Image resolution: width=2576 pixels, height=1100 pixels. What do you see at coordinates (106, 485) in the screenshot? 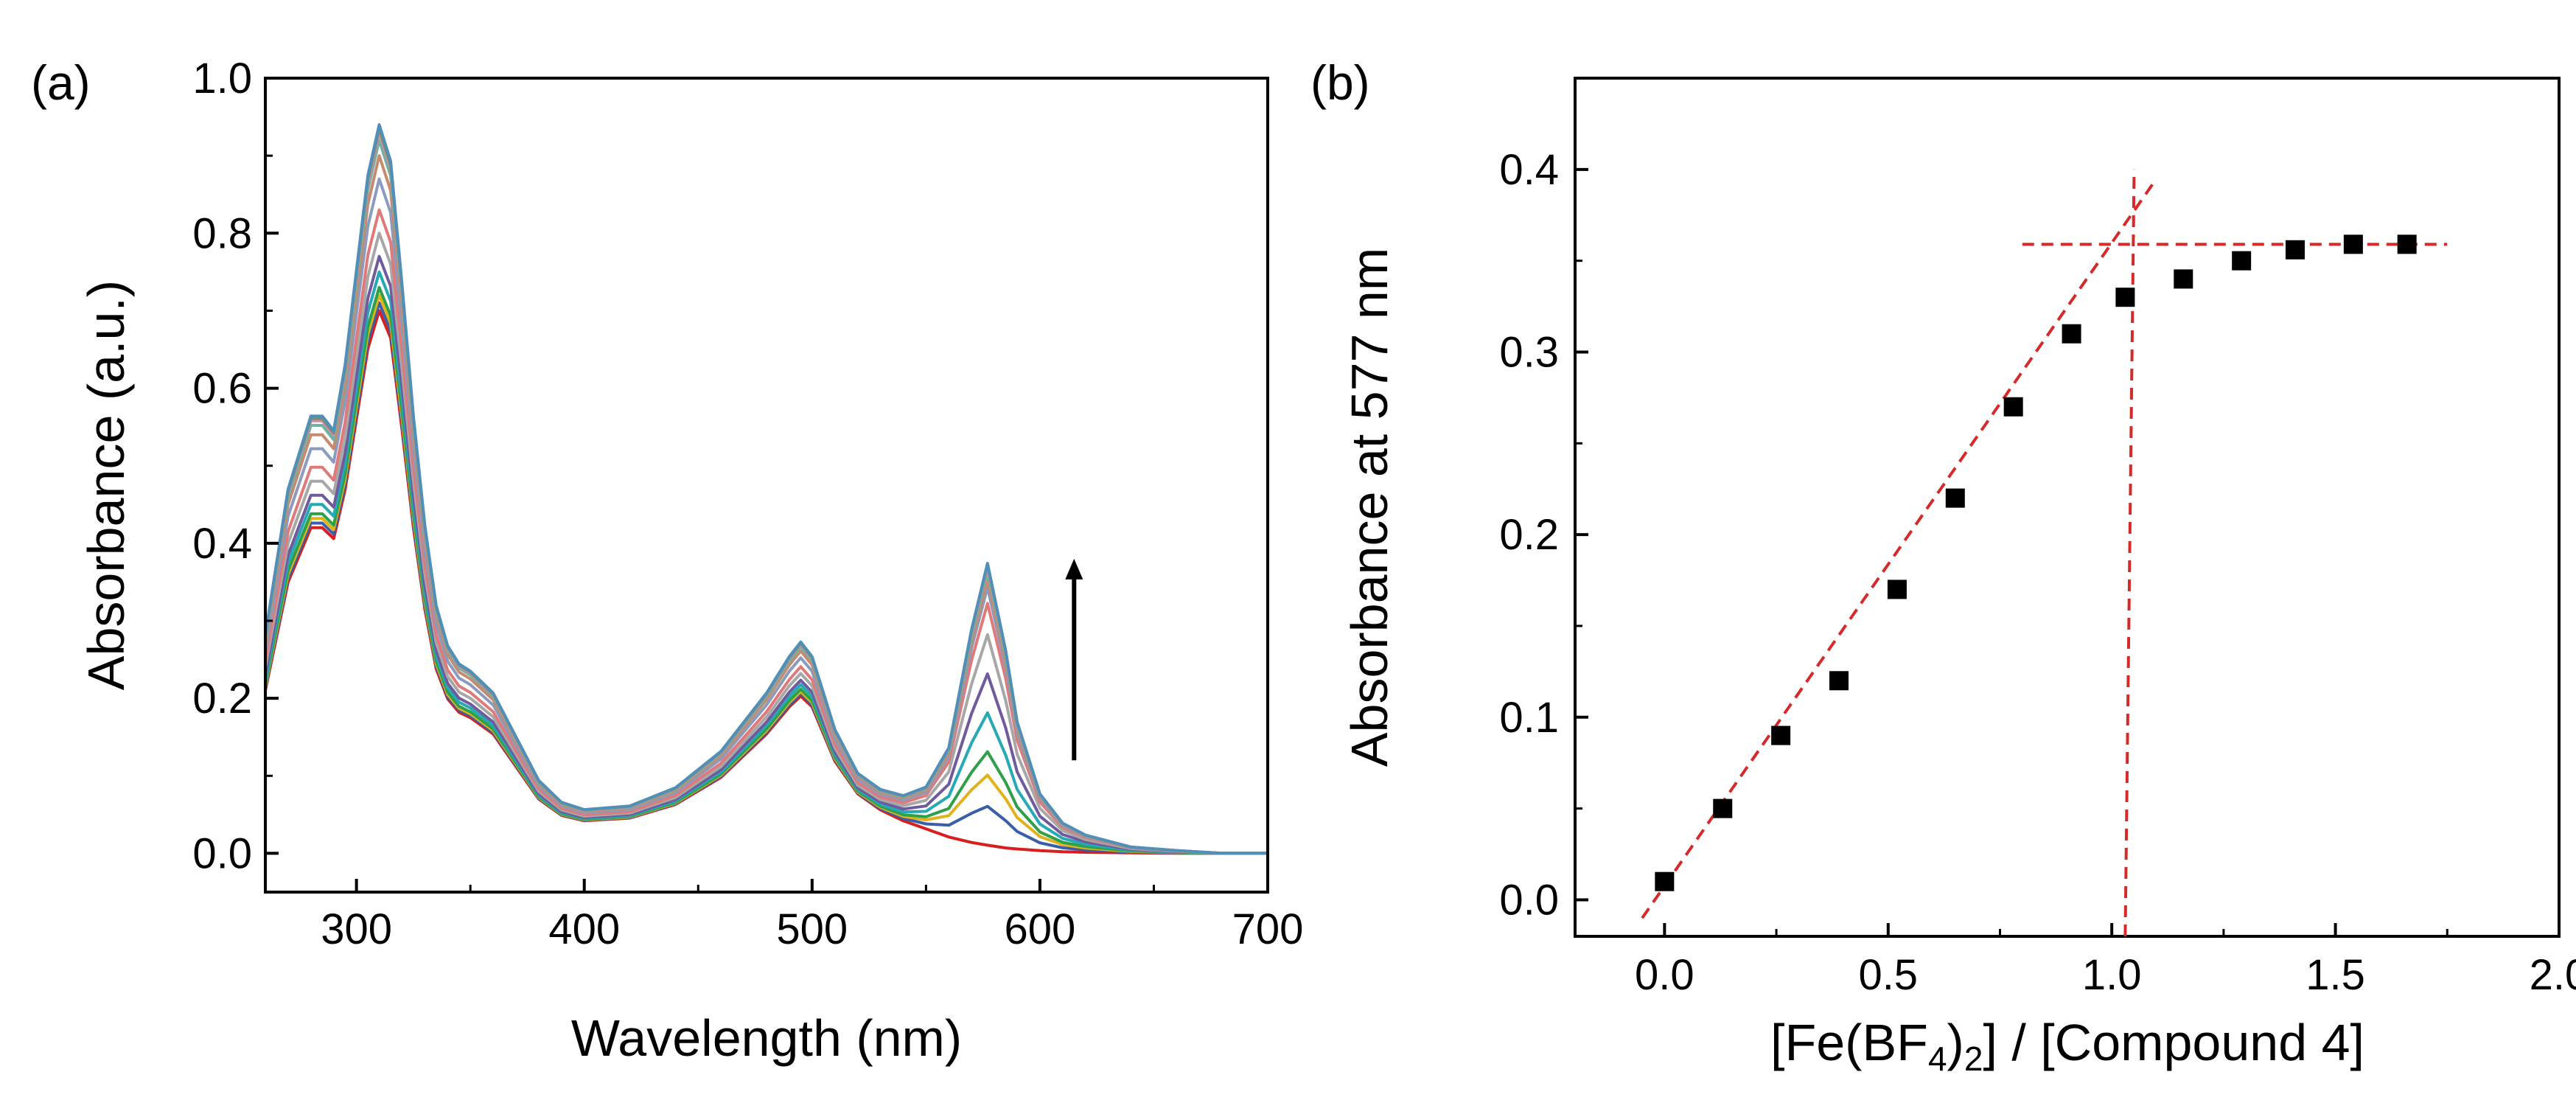
I see `panel-a-y-label: Absorbance (a.u.)` at bounding box center [106, 485].